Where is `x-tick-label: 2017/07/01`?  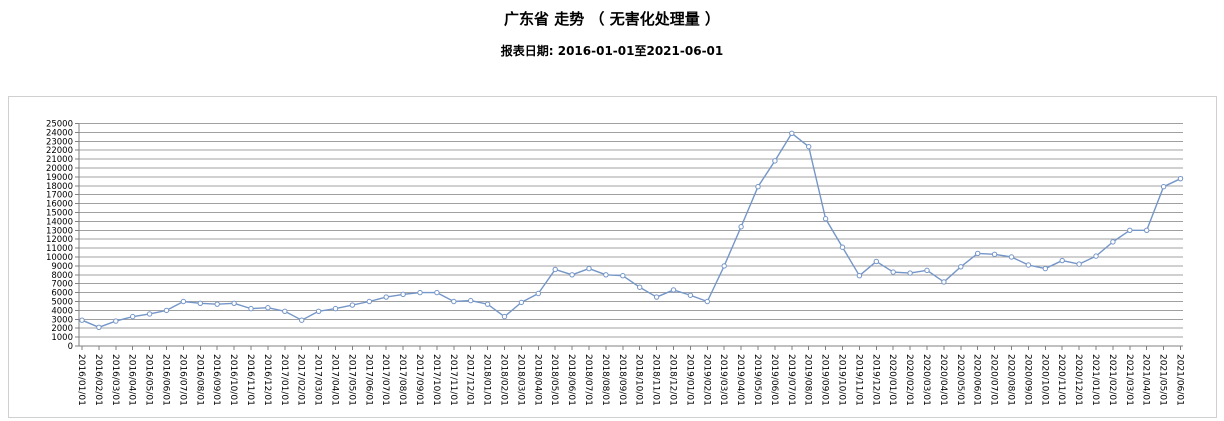
x-tick-label: 2017/07/01 is located at coordinates (385, 380).